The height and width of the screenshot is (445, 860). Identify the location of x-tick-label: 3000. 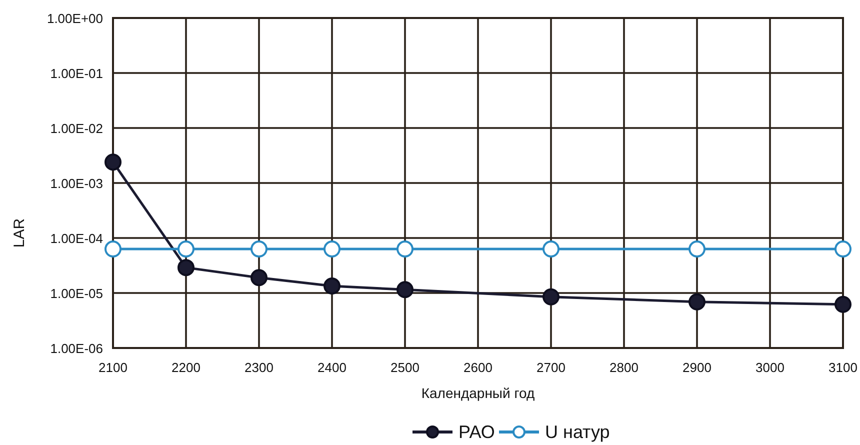
(770, 367).